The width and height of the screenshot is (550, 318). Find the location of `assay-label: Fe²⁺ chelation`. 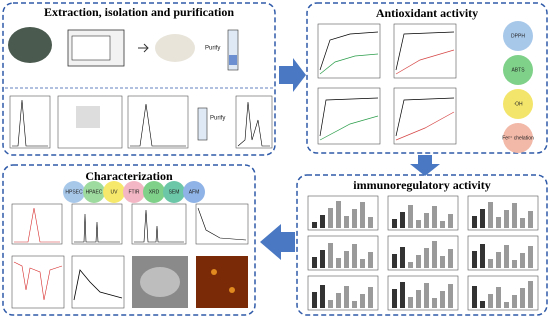

assay-label: Fe²⁺ chelation is located at coordinates (518, 138).